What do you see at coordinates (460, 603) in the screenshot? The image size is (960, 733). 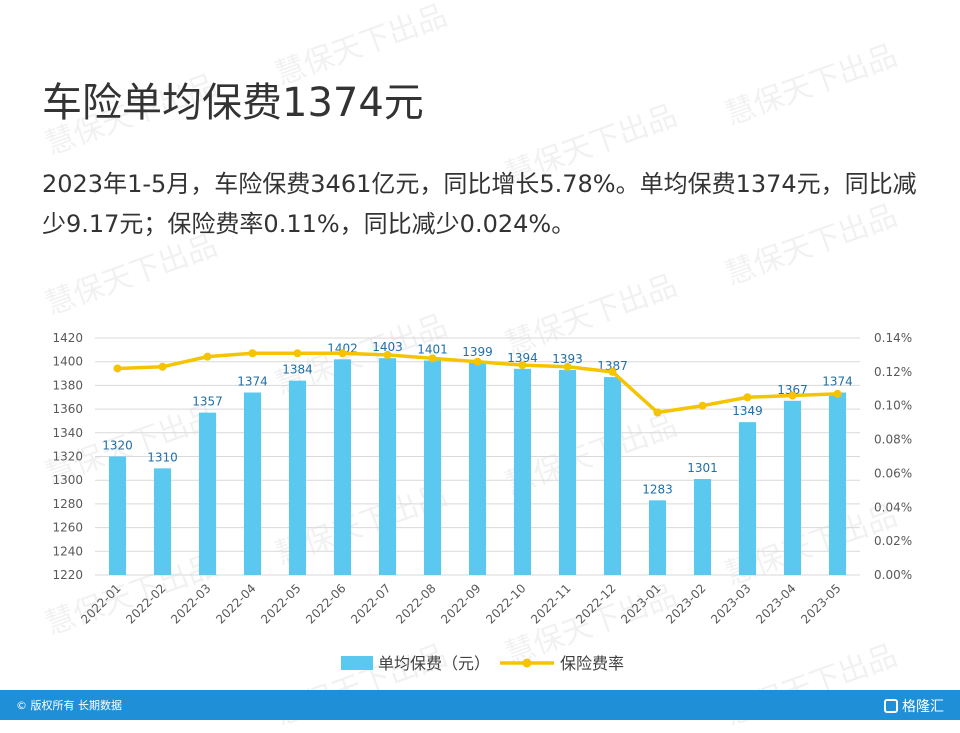 I see `x-tick-label: 2022-09` at bounding box center [460, 603].